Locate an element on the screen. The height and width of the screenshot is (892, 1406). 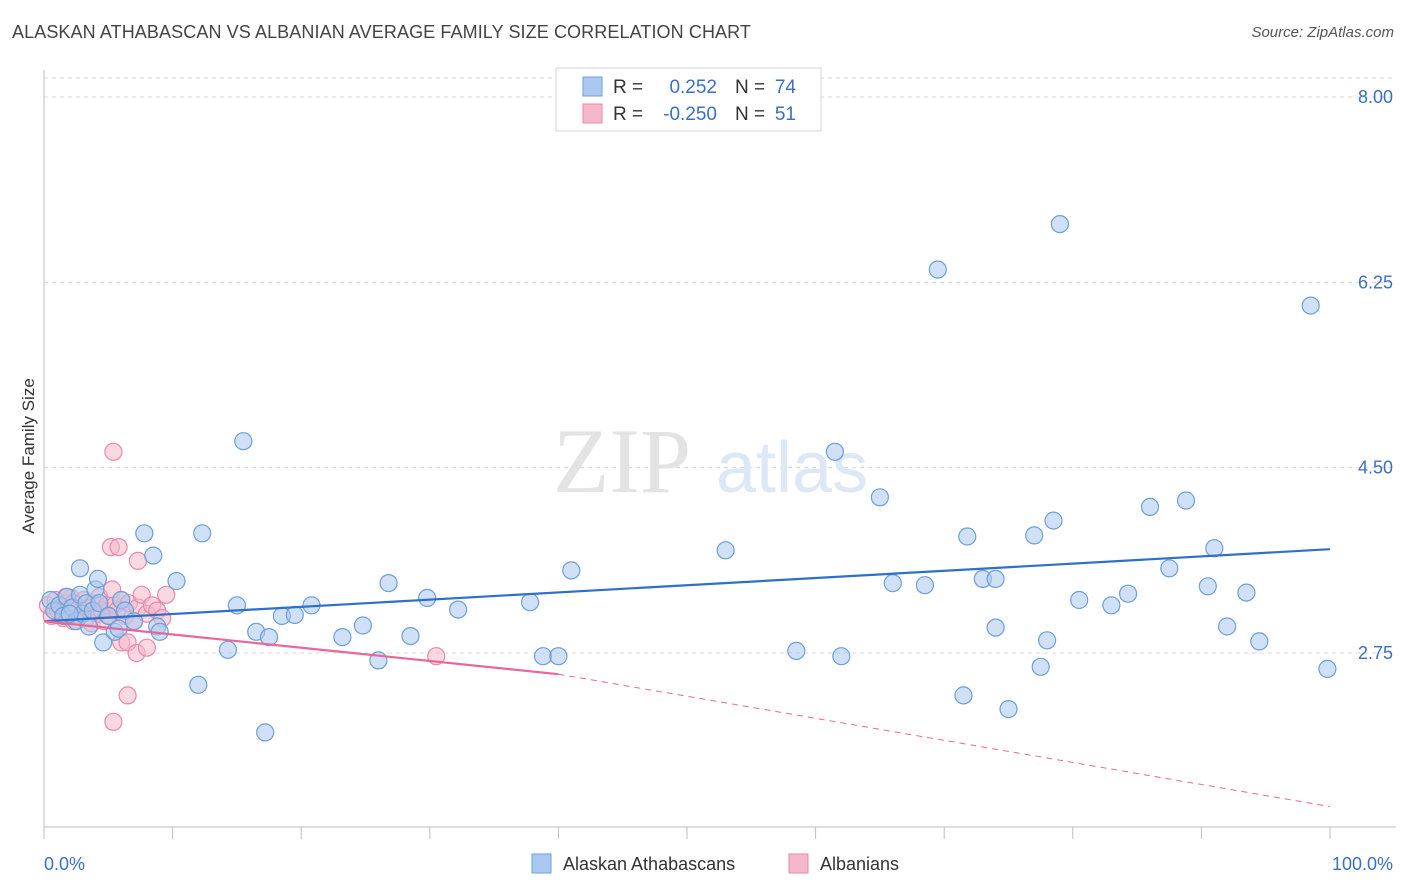
legend-n-label-blue: N = is located at coordinates (750, 87).